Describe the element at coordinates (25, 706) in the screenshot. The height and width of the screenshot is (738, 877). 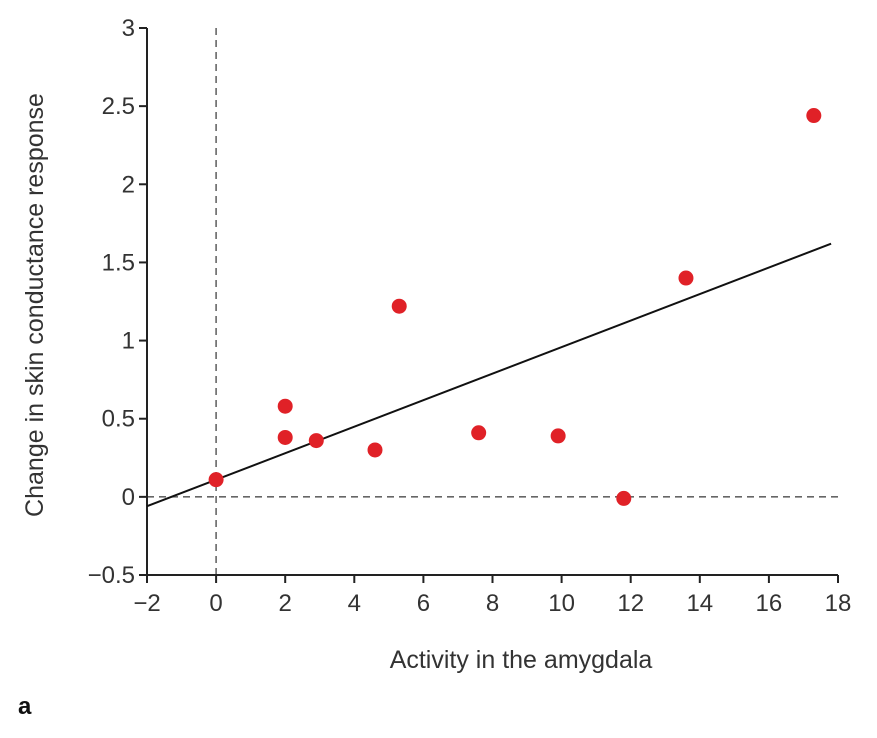
I see `panel-label: a` at that location.